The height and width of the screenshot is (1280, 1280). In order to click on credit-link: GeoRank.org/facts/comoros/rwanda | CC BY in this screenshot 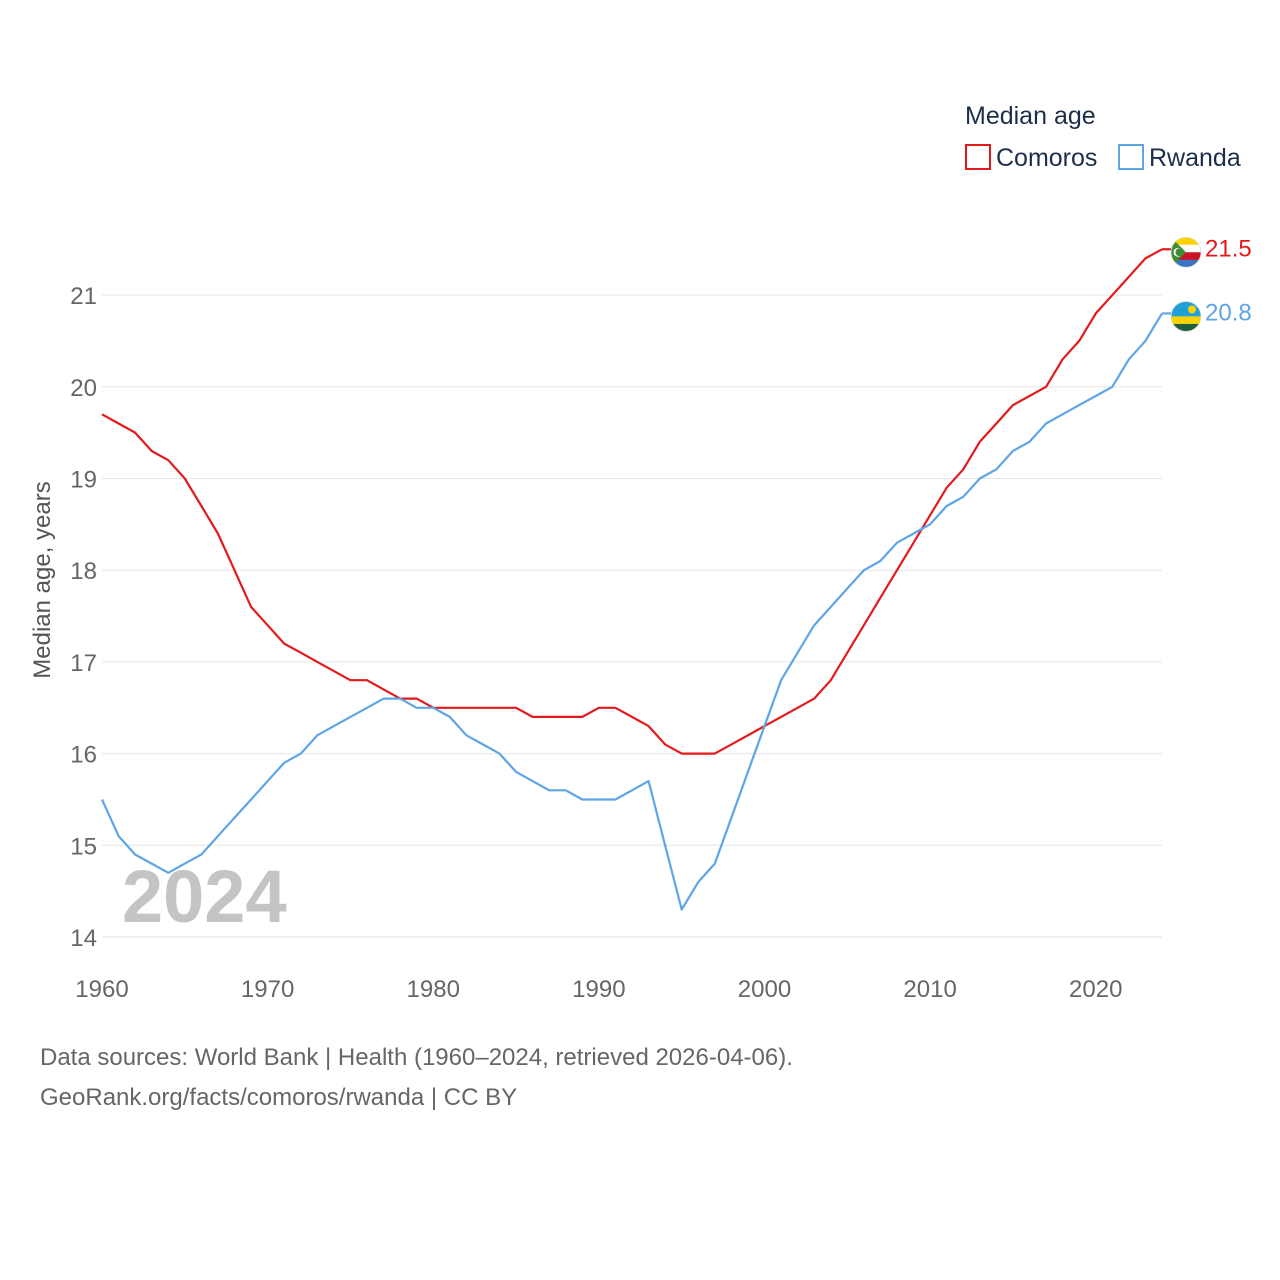, I will do `click(279, 1097)`.